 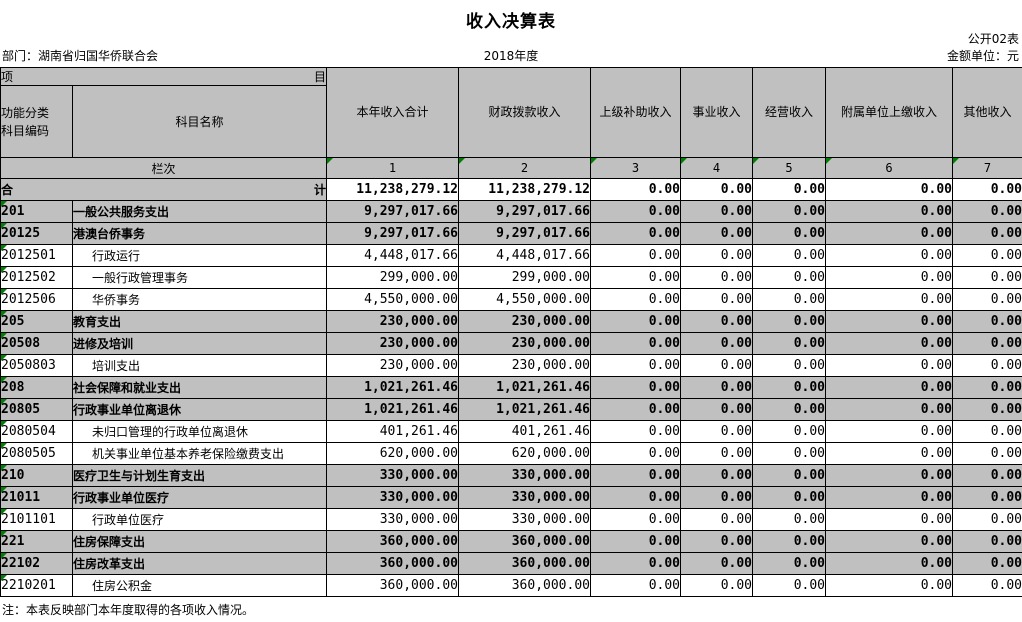 I want to click on column-header-6: 附属单位上缴收入, so click(x=889, y=112).